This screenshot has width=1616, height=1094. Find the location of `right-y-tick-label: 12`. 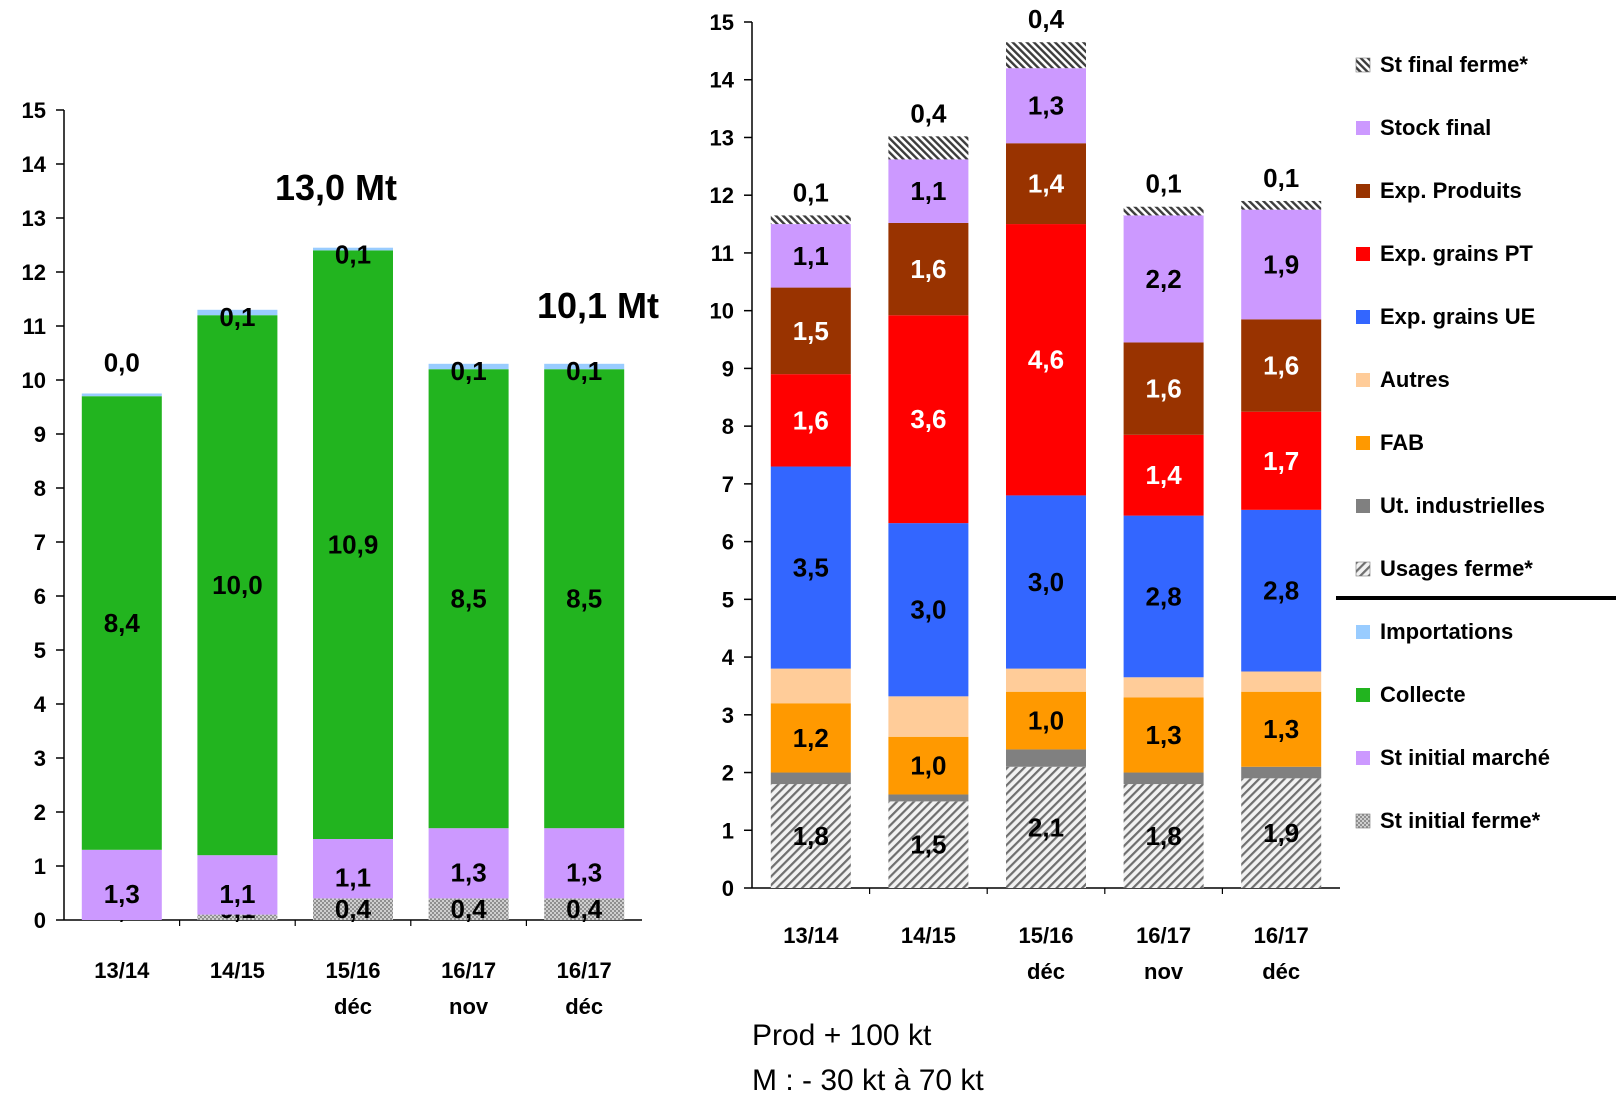

right-y-tick-label: 12 is located at coordinates (722, 195).